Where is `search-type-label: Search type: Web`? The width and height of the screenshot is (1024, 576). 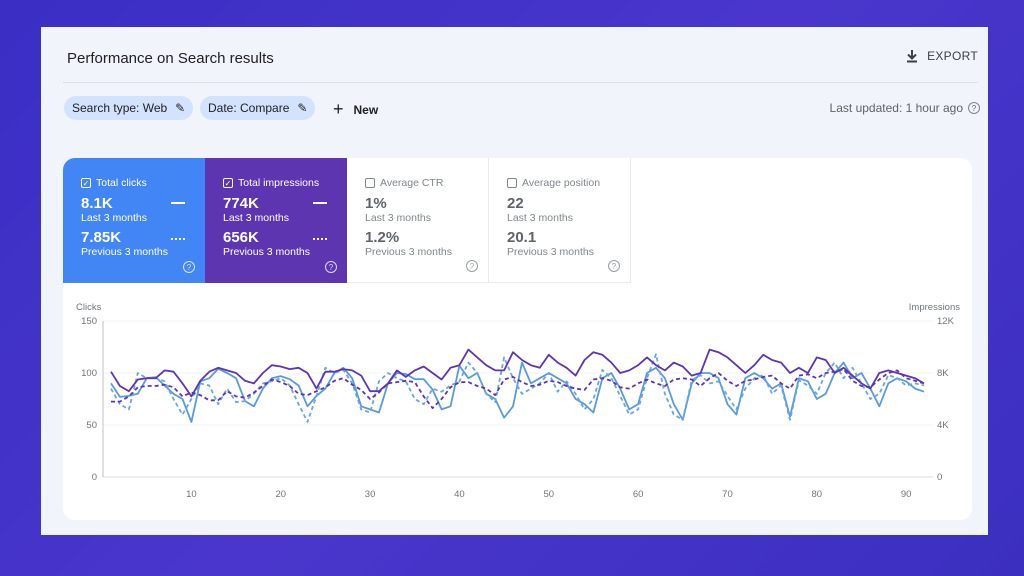
search-type-label: Search type: Web is located at coordinates (120, 108).